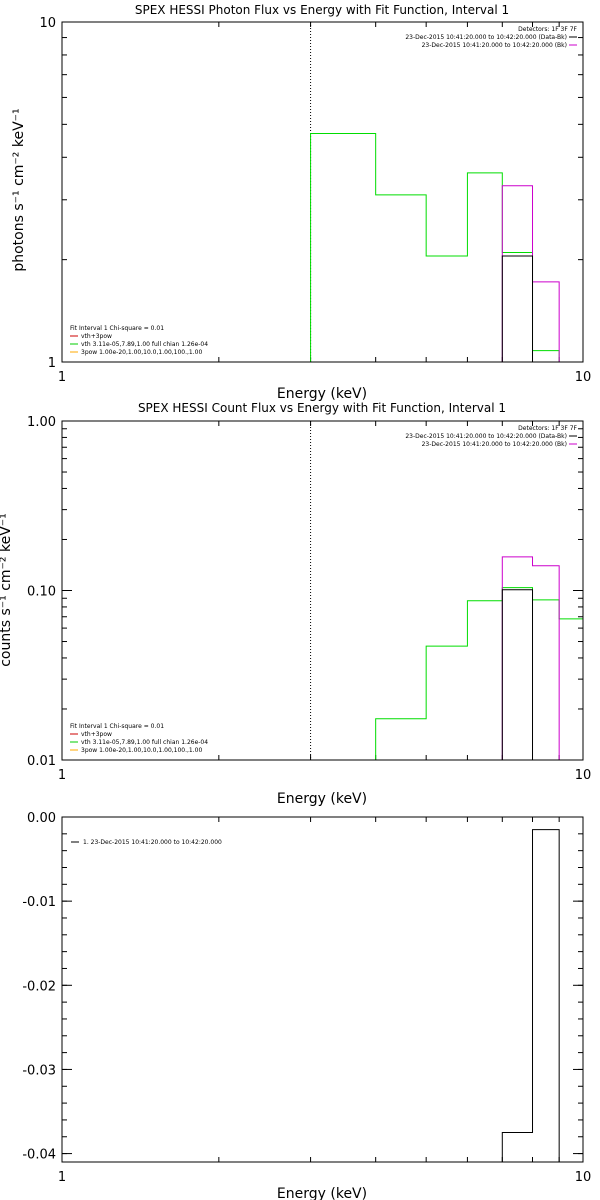 This screenshot has width=600, height=1200. I want to click on y-tick-label: -0.04, so click(39, 1155).